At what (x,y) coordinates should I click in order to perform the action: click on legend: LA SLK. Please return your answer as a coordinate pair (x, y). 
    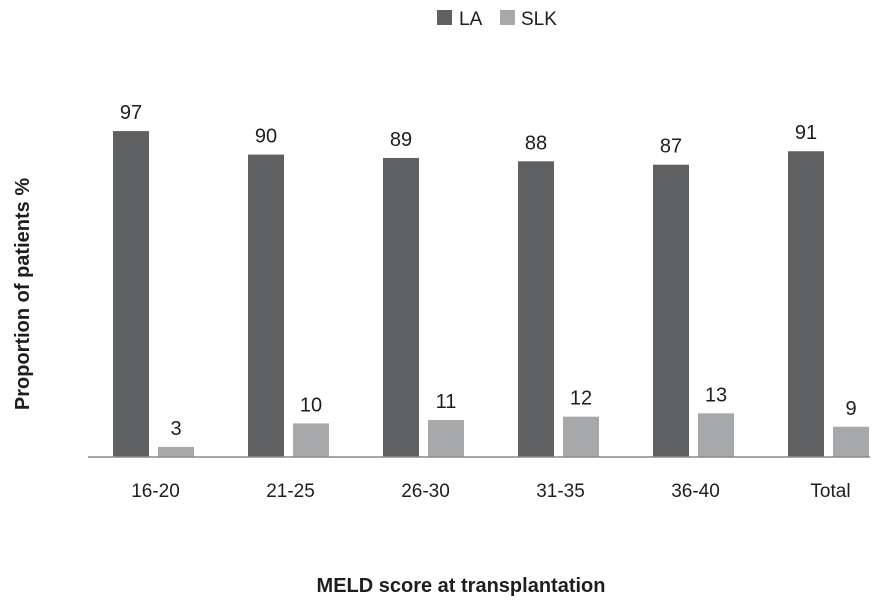
    Looking at the image, I should click on (497, 19).